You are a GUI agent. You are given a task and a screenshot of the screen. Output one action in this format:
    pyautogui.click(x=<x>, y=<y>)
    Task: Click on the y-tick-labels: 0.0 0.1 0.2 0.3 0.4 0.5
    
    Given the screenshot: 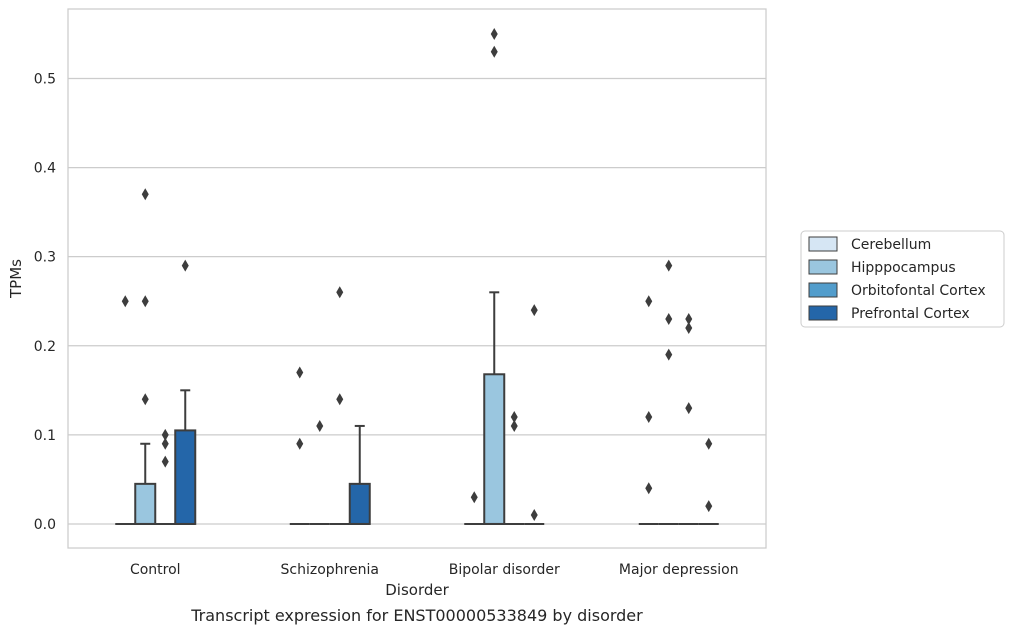 What is the action you would take?
    pyautogui.click(x=45, y=301)
    